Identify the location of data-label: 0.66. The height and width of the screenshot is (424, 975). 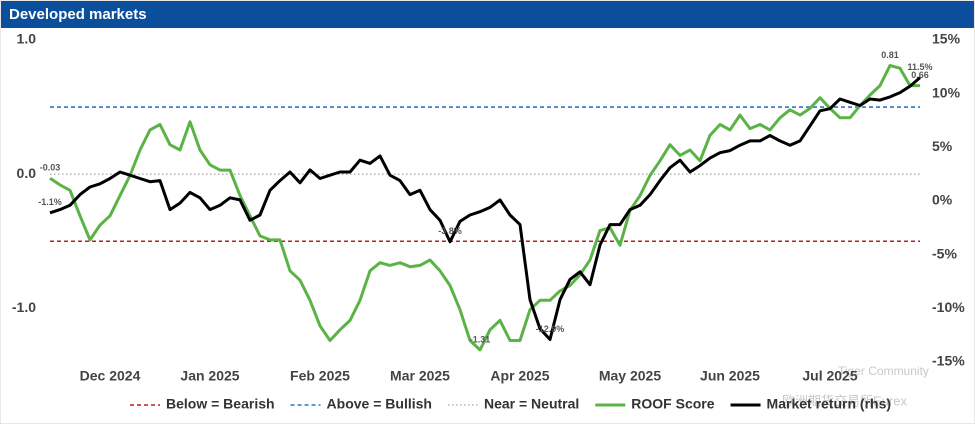
(920, 75).